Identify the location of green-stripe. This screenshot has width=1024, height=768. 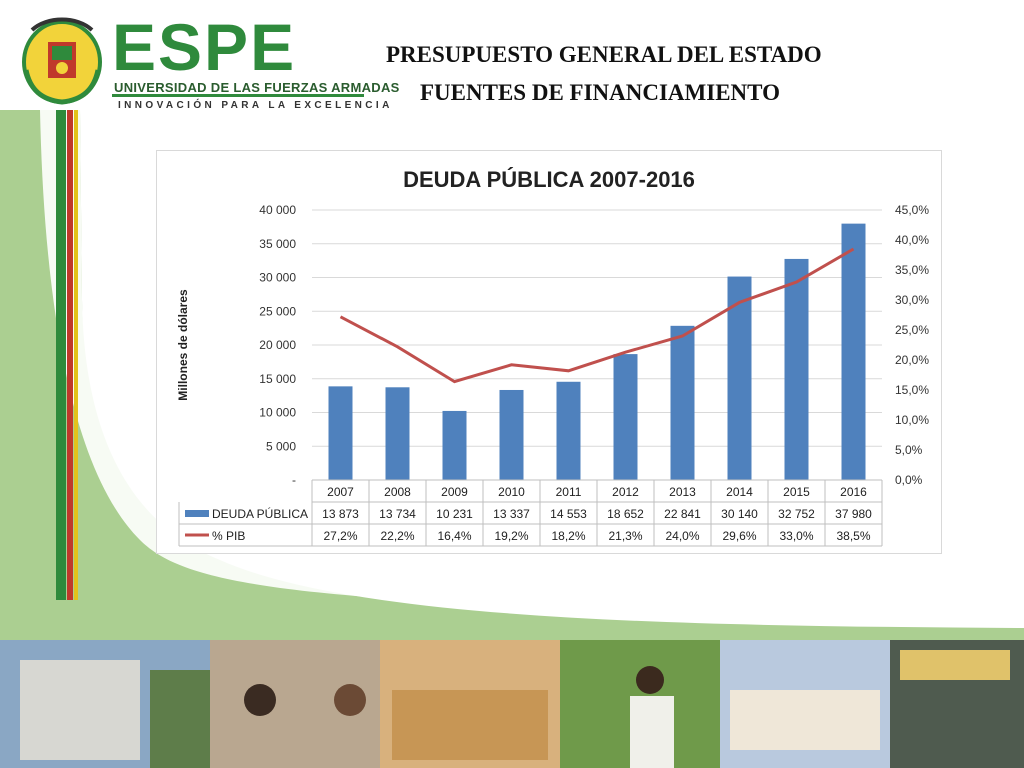
(61, 355).